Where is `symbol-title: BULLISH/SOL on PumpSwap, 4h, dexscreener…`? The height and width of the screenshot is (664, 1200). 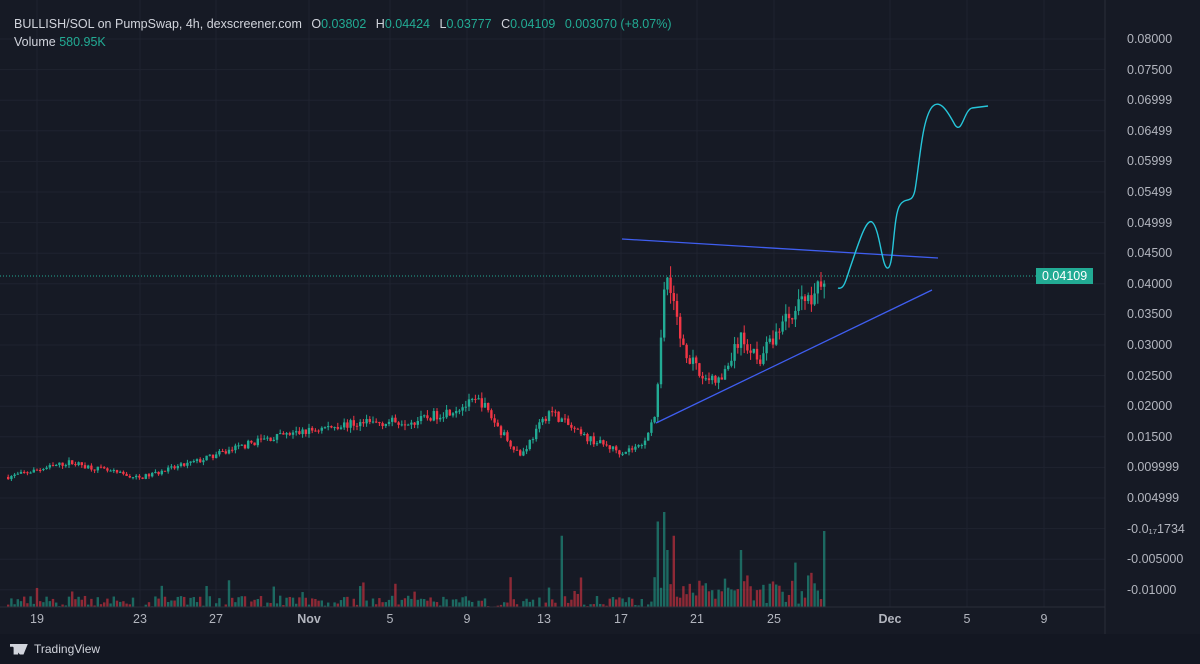
symbol-title: BULLISH/SOL on PumpSwap, 4h, dexscreener… is located at coordinates (158, 24).